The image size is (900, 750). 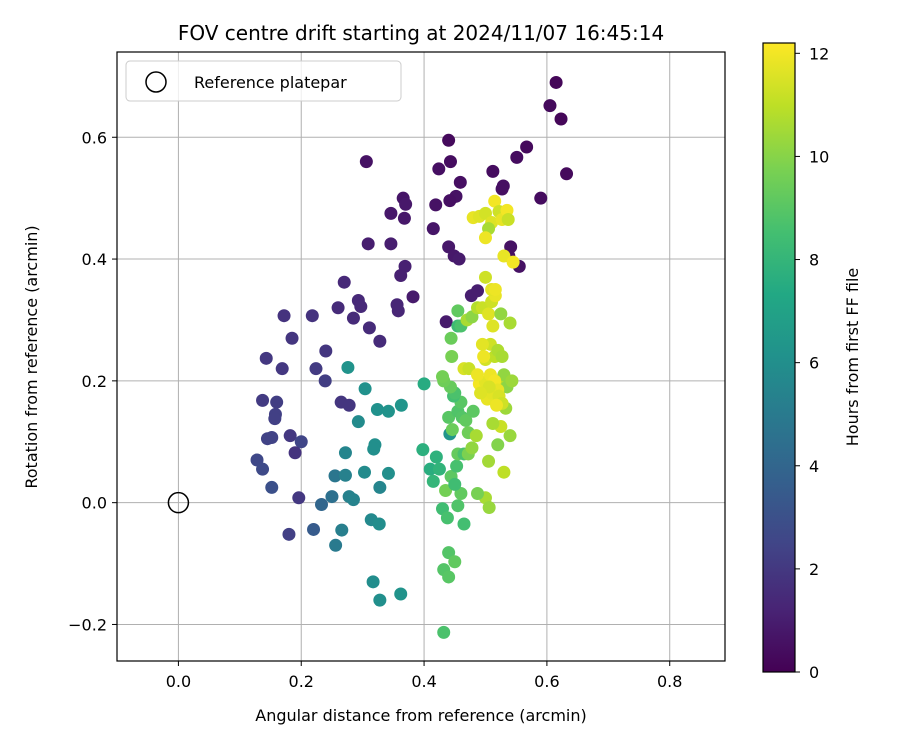 What do you see at coordinates (779, 357) in the screenshot?
I see `colorbar-gradient` at bounding box center [779, 357].